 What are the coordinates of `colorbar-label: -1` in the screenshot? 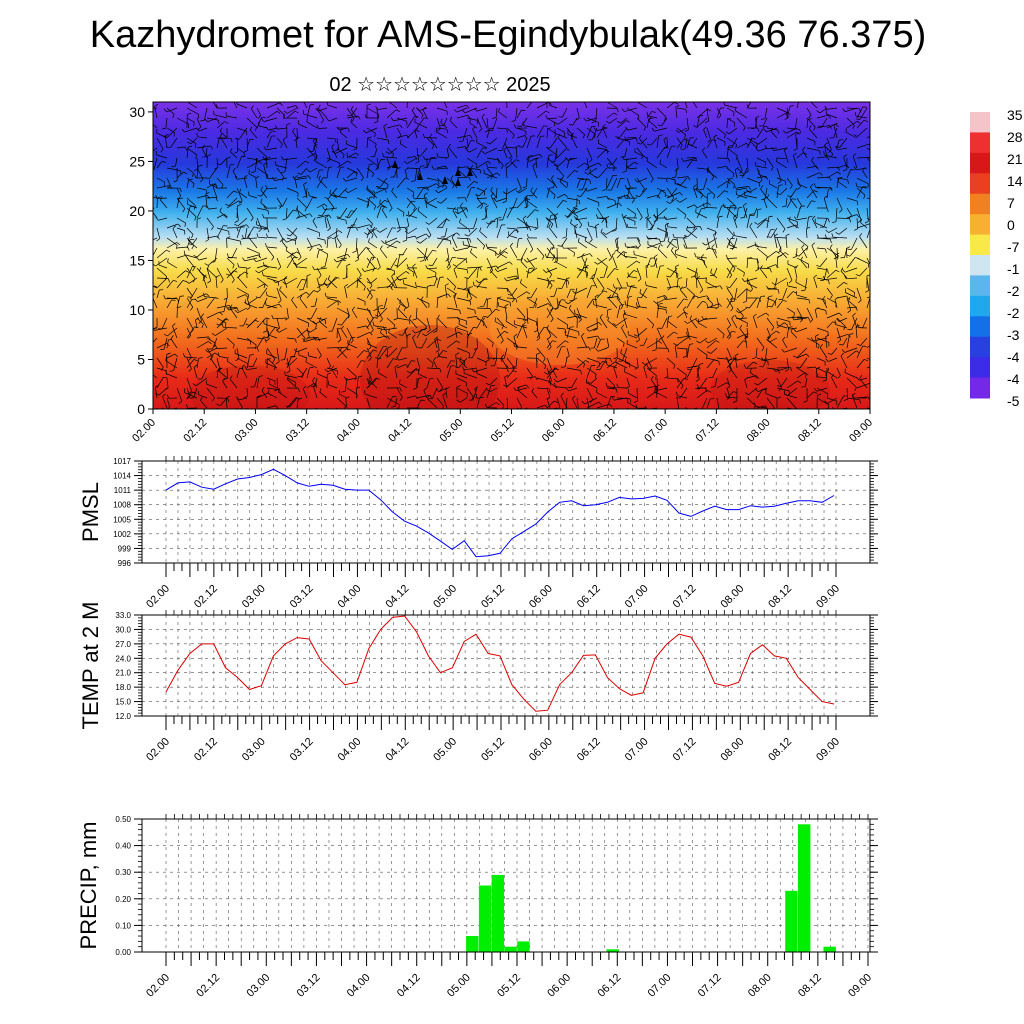 It's located at (1013, 269).